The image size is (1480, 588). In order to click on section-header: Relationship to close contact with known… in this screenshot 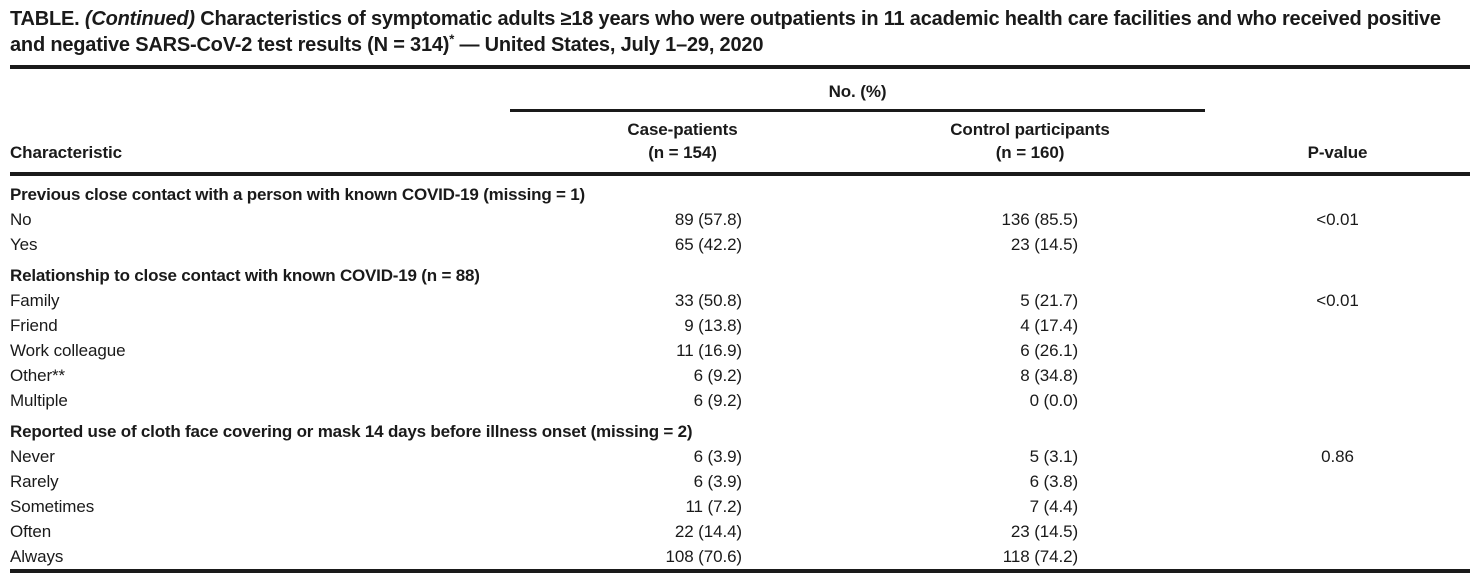, I will do `click(245, 275)`.